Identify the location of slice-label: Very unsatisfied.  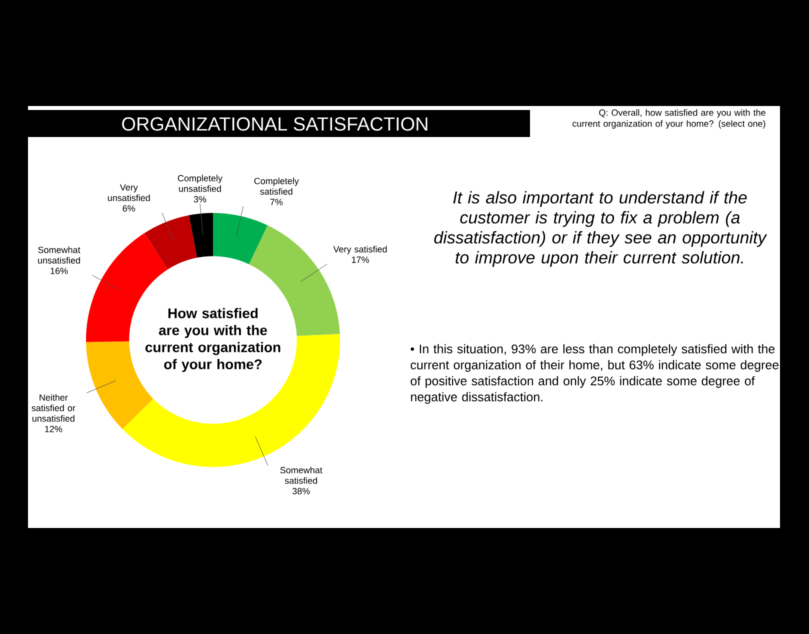
(129, 193).